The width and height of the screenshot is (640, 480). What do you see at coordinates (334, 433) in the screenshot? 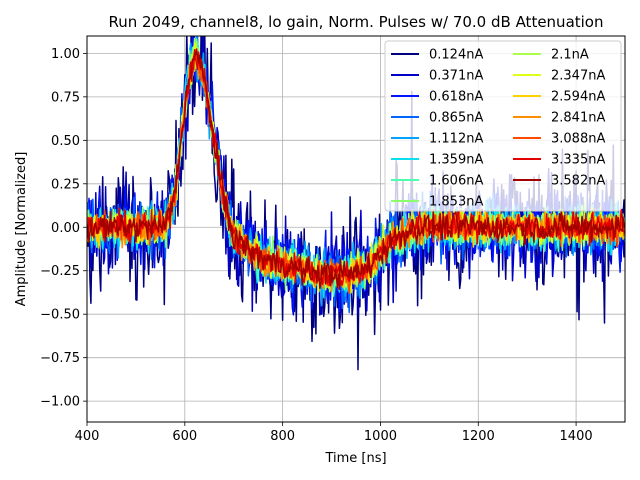
I see `x-axis-ticks: 400 600 800 1000 1200 1400` at bounding box center [334, 433].